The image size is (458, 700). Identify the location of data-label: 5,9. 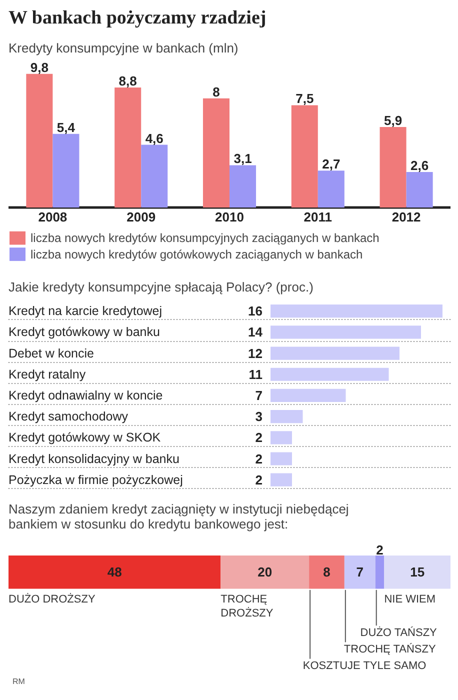
(393, 120).